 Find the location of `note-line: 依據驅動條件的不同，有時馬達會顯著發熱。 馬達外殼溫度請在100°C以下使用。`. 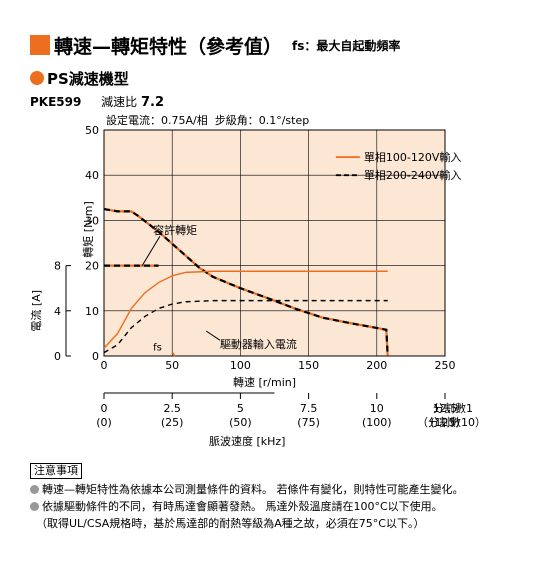

note-line: 依據驅動條件的不同，有時馬達會顯著發熱。 馬達外殼溫度請在100°C以下使用。 is located at coordinates (247, 506).